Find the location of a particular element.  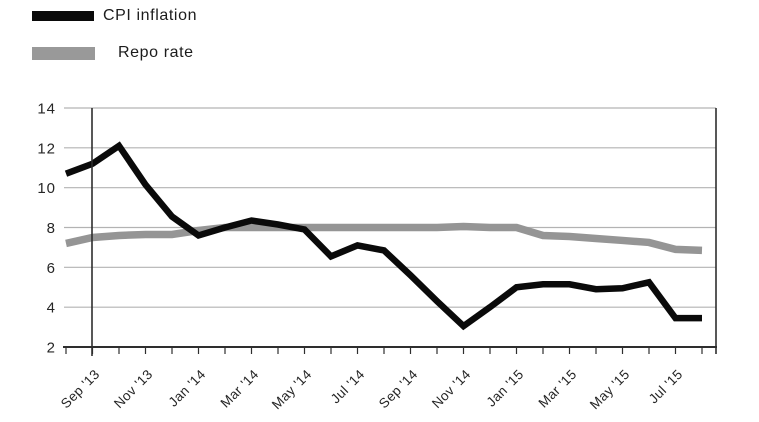

y-tick-label: 2 is located at coordinates (51, 348).